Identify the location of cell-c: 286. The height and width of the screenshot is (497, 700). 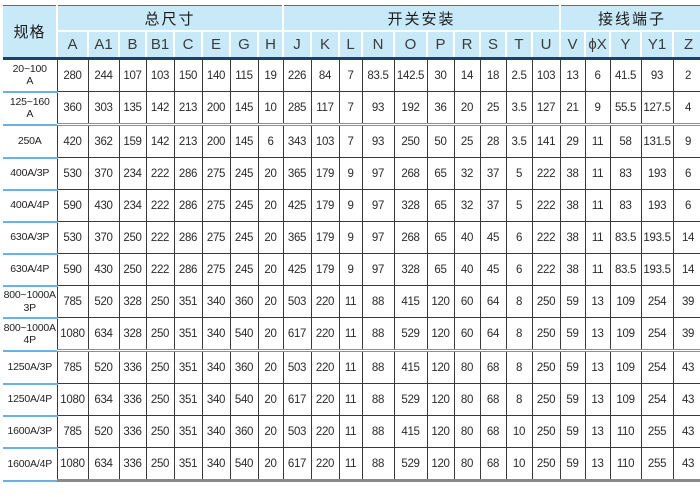
(188, 205).